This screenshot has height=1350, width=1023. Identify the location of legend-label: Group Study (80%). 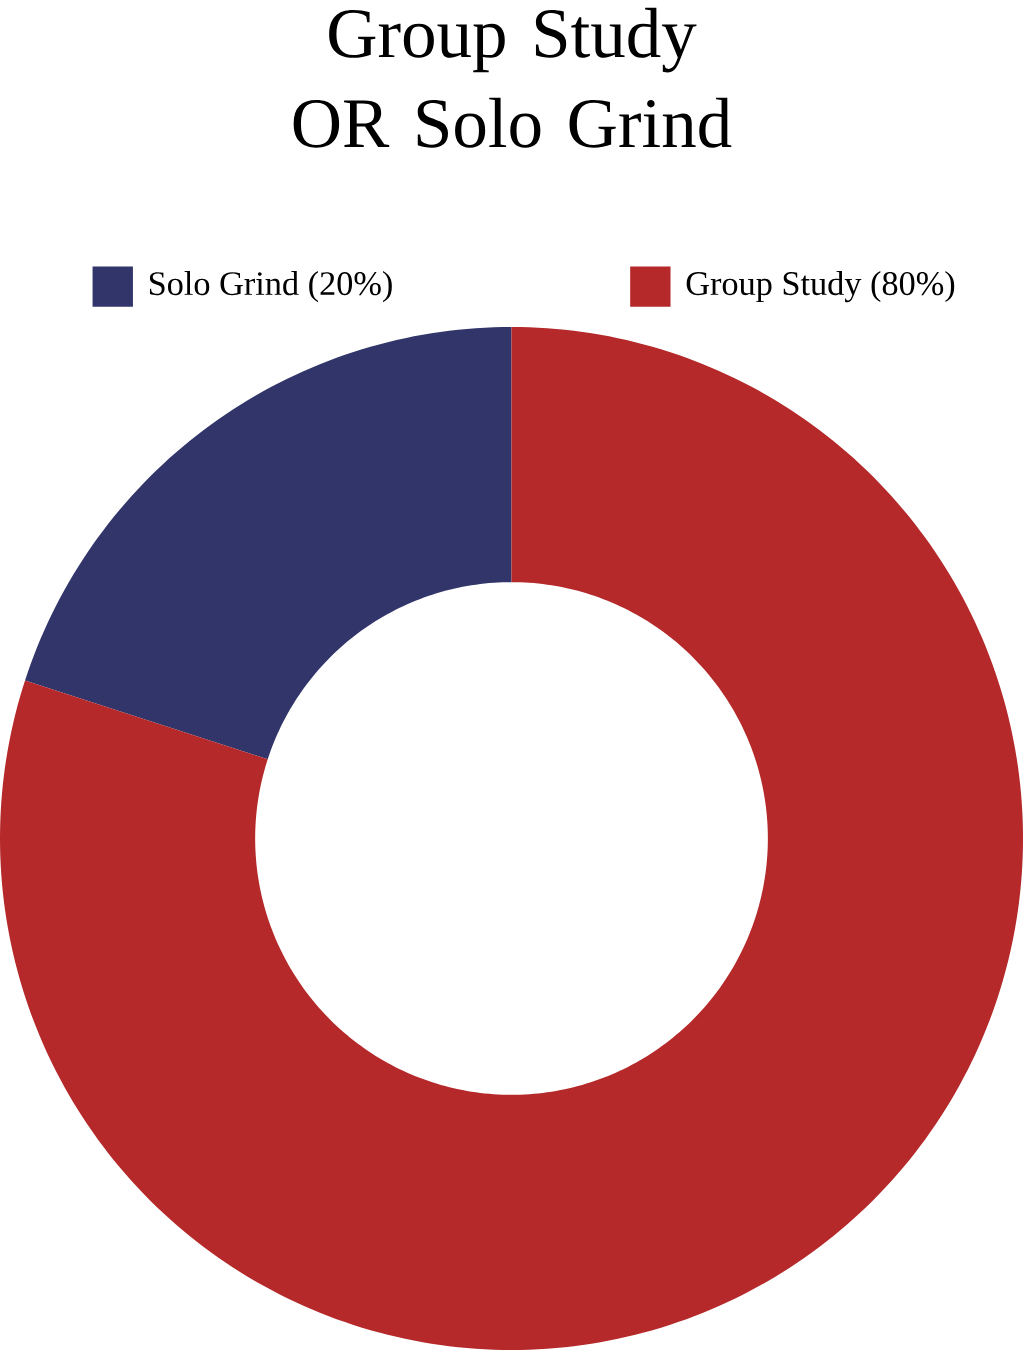
(820, 287).